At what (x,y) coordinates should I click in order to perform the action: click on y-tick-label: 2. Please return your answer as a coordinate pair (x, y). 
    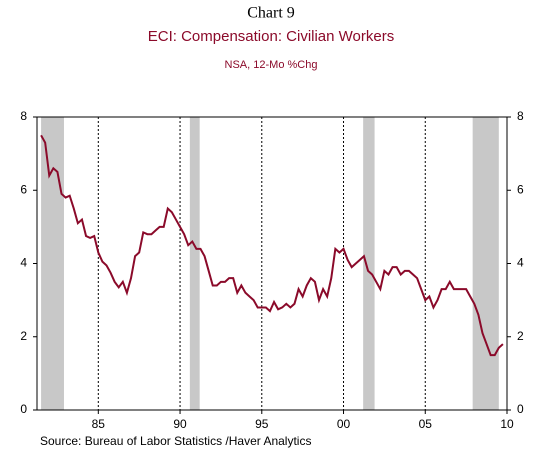
    Looking at the image, I should click on (23, 336).